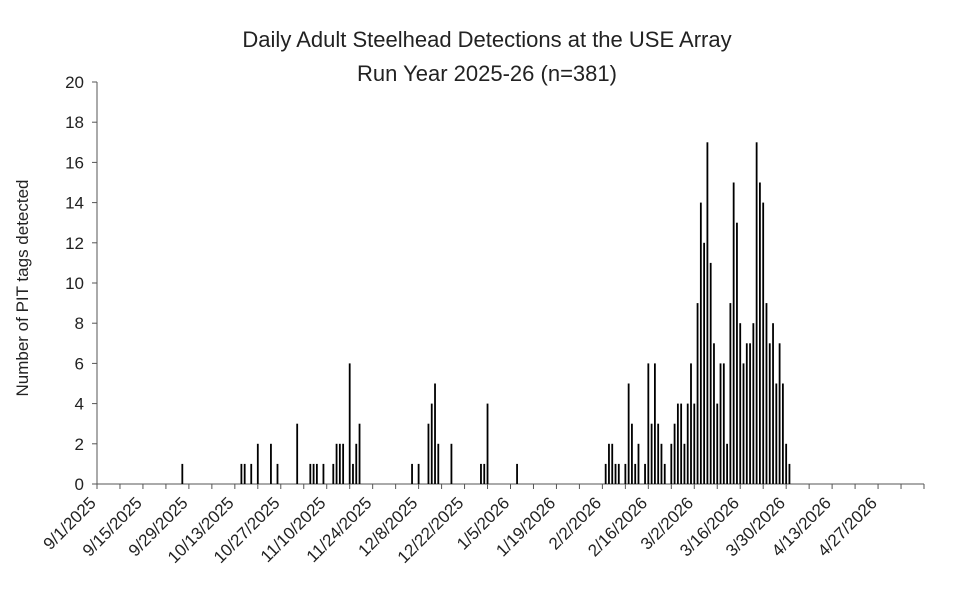 This screenshot has width=956, height=601. I want to click on y-tick-label: 12, so click(74, 243).